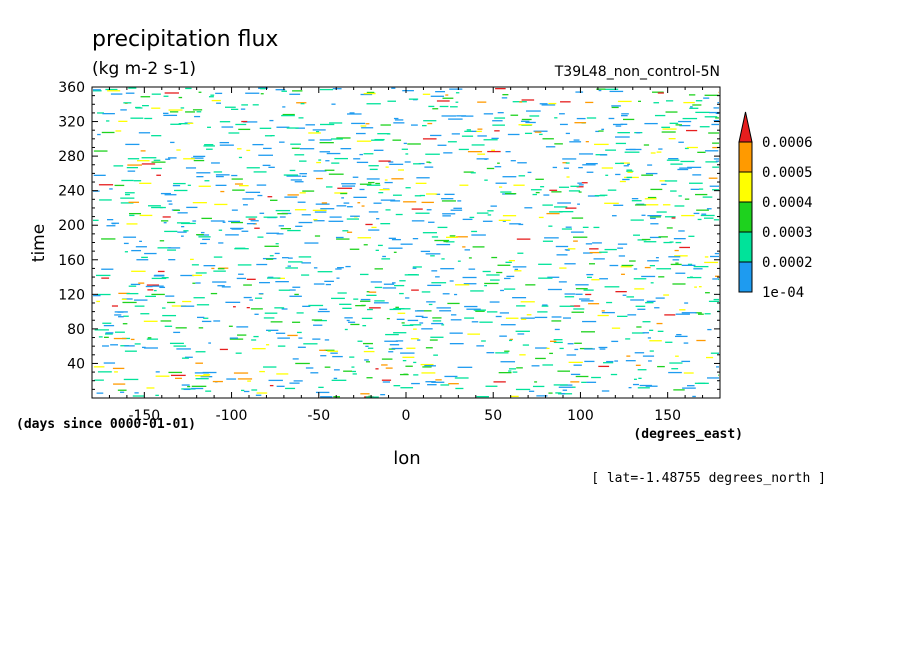 This screenshot has height=654, width=904. What do you see at coordinates (787, 233) in the screenshot?
I see `colorbar-label: 0.0003` at bounding box center [787, 233].